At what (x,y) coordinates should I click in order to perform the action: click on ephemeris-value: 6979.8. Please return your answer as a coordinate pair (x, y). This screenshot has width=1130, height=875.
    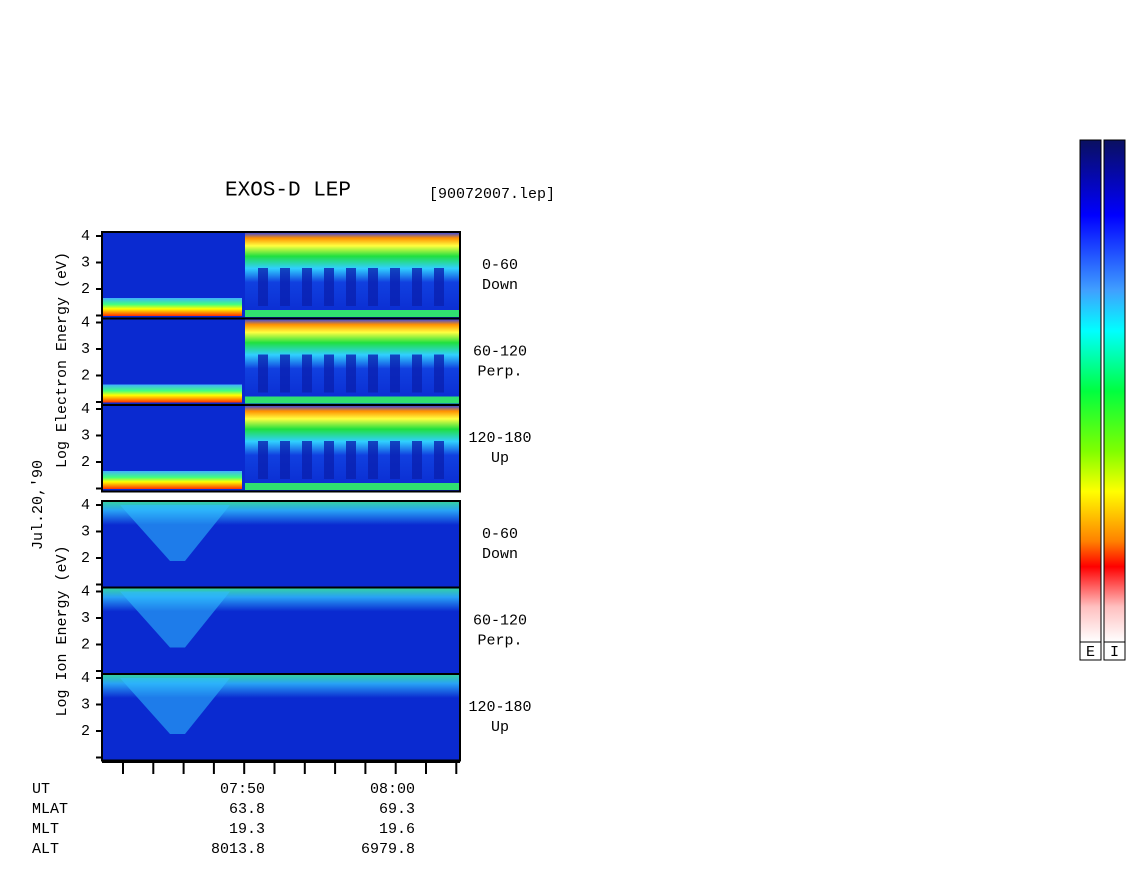
    Looking at the image, I should click on (388, 849).